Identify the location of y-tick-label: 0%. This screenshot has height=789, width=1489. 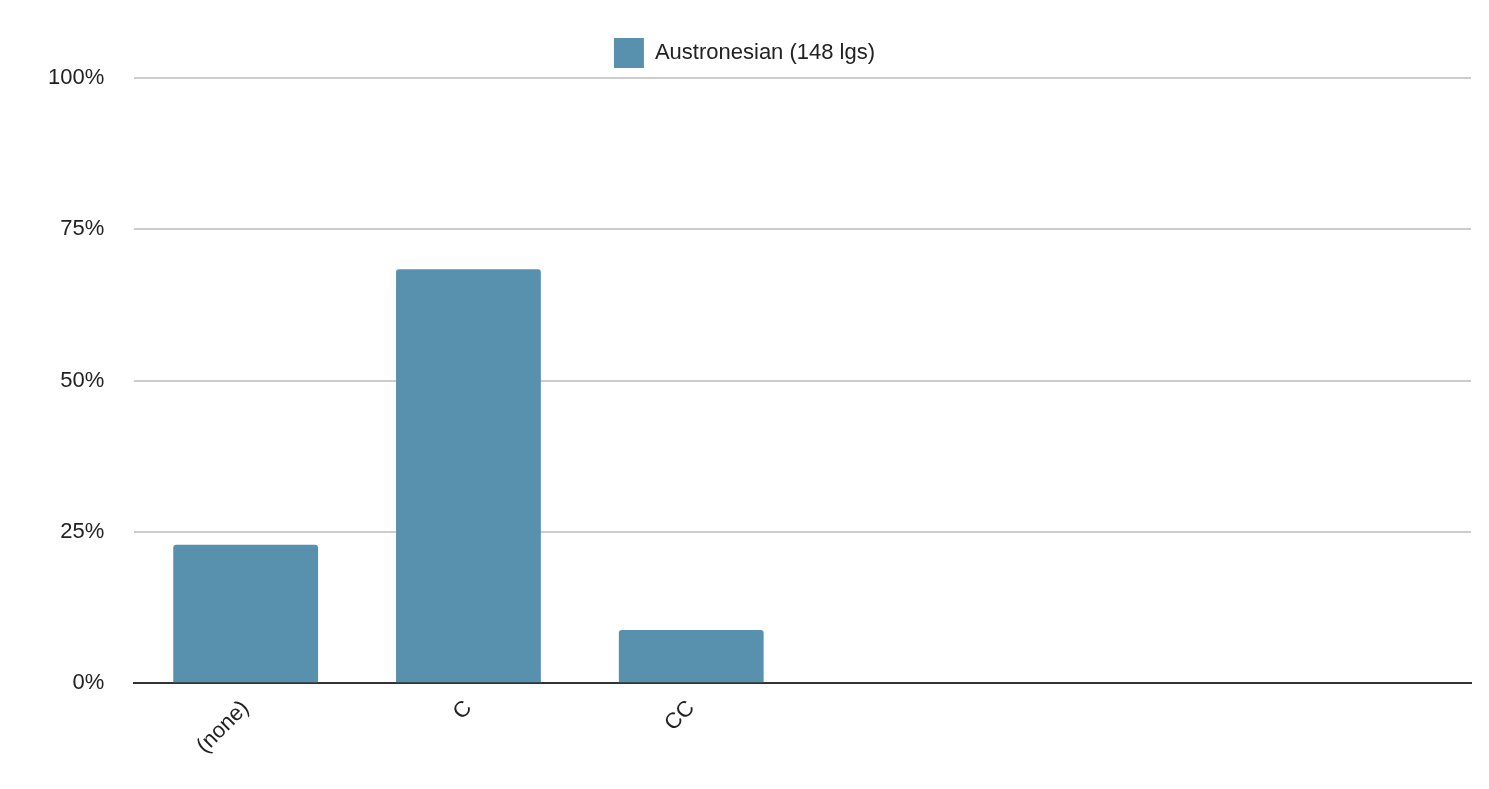
(88, 682).